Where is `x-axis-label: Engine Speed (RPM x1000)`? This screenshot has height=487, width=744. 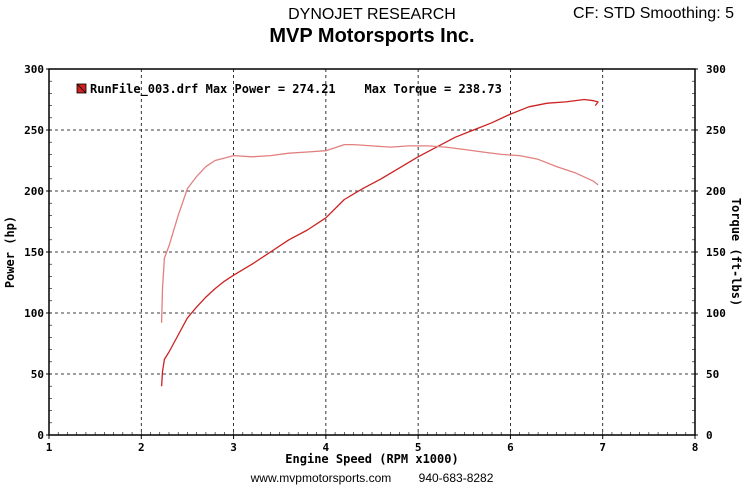
x-axis-label: Engine Speed (RPM x1000) is located at coordinates (371, 459).